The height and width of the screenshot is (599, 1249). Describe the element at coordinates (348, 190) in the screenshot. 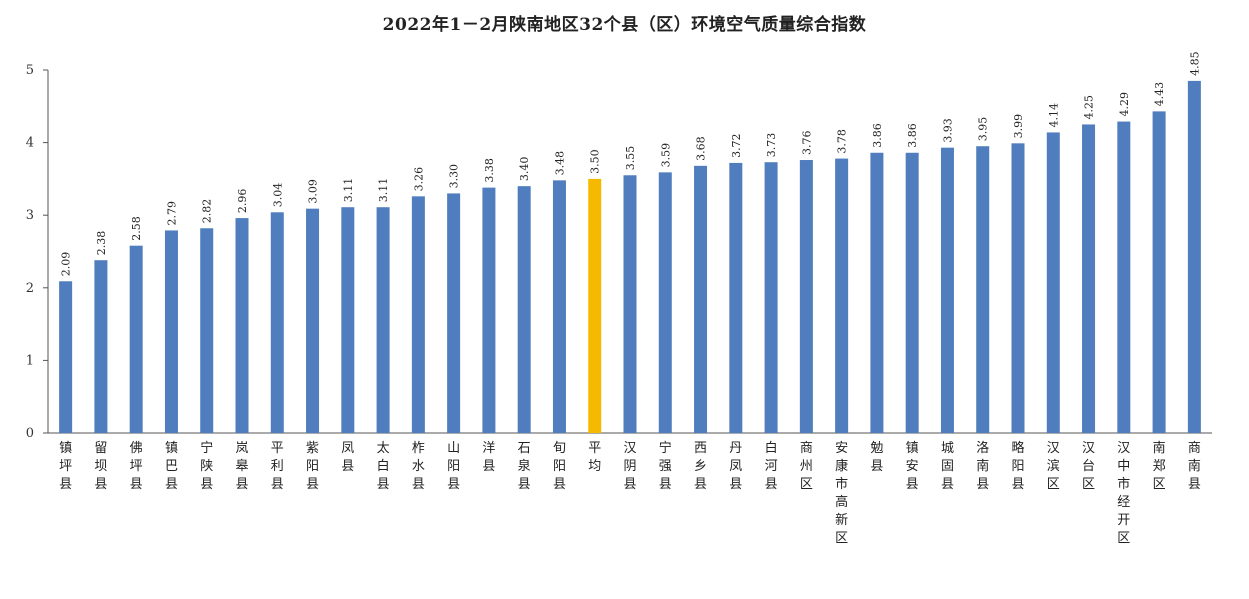

I see `data-label-8: 3.11` at that location.